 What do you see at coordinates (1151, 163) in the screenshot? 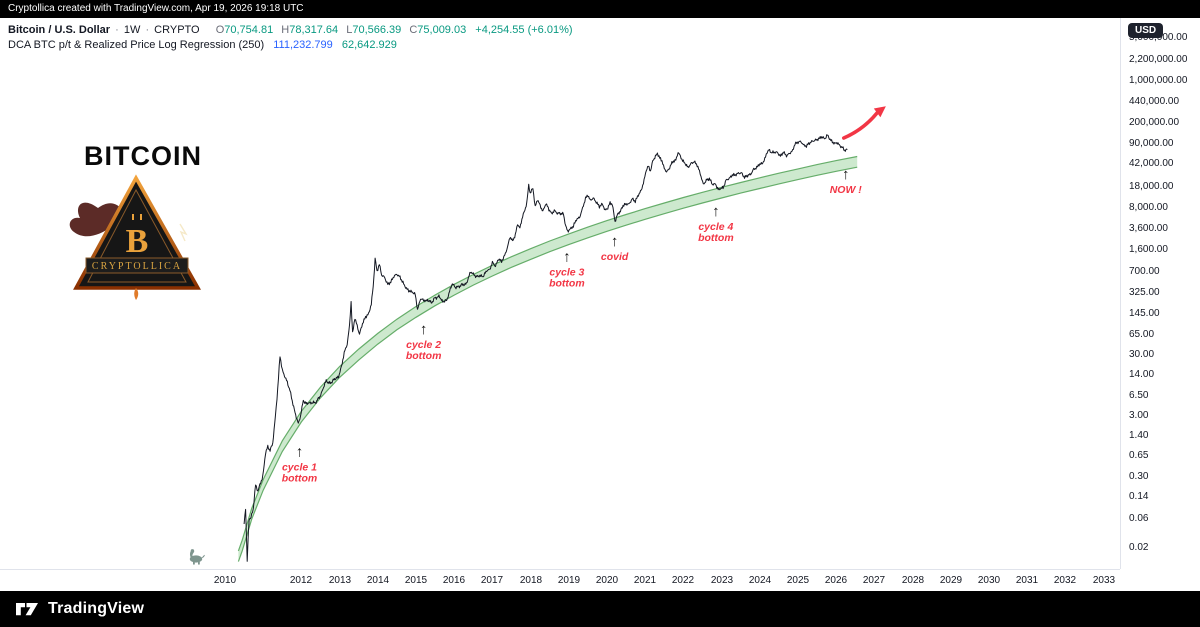
I see `price-axis-label: 42,000.00` at bounding box center [1151, 163].